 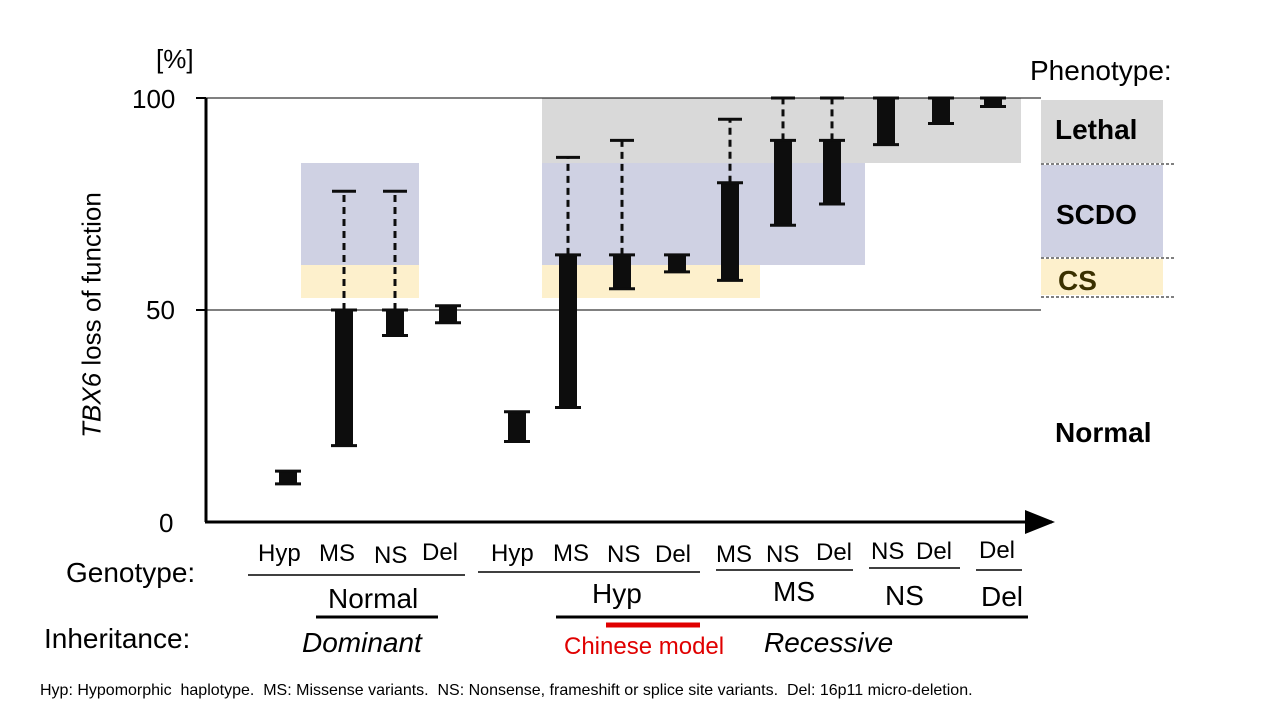 What do you see at coordinates (617, 593) in the screenshot?
I see `group-label-hyp: Hyp` at bounding box center [617, 593].